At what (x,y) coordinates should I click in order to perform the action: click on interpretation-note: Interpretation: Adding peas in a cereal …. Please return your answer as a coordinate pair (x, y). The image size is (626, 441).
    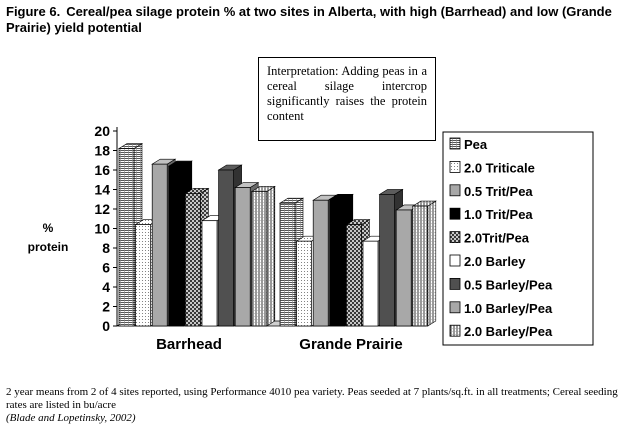
    Looking at the image, I should click on (347, 99).